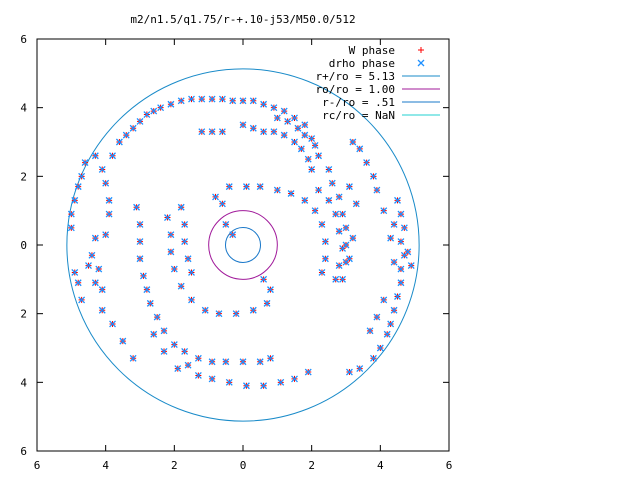 This screenshot has width=640, height=480. Describe the element at coordinates (23, 245) in the screenshot. I see `y-tick-label: 0` at that location.